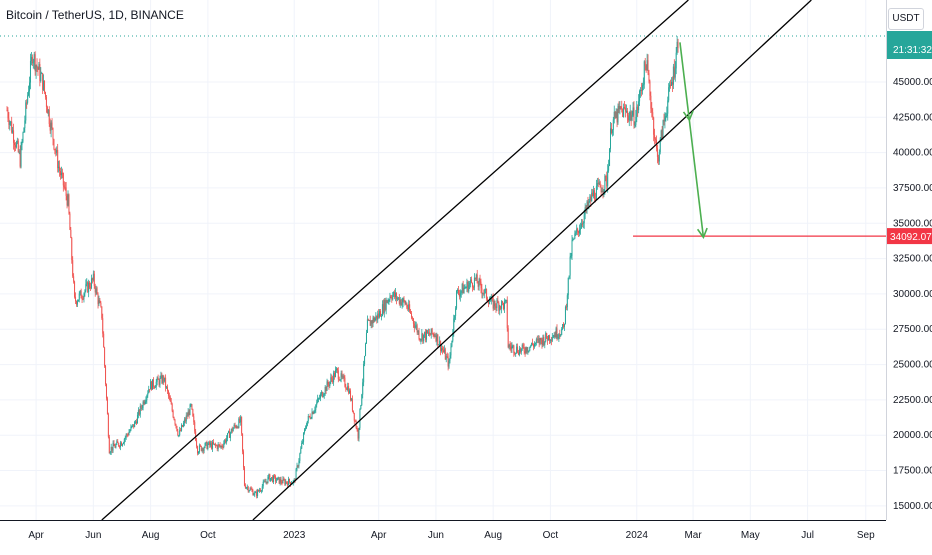 This screenshot has height=555, width=932. I want to click on currency-badge: USDT, so click(906, 19).